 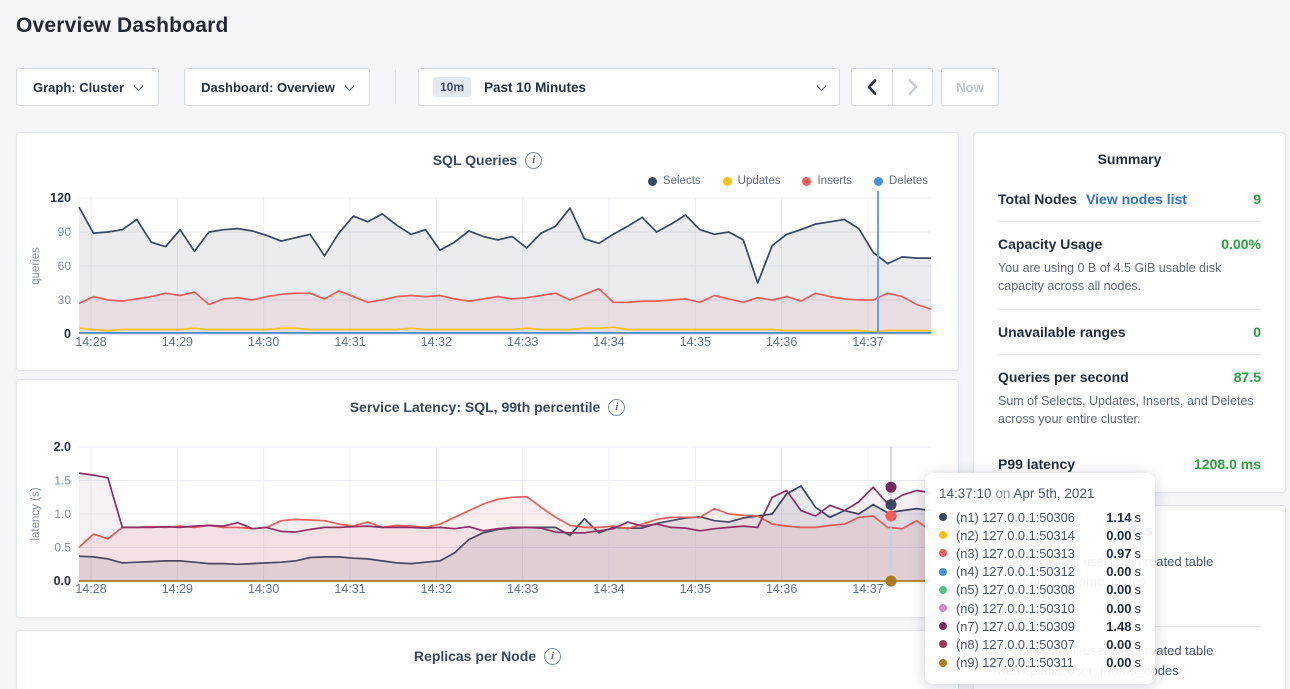 What do you see at coordinates (436, 589) in the screenshot?
I see `svg-text: 14:32` at bounding box center [436, 589].